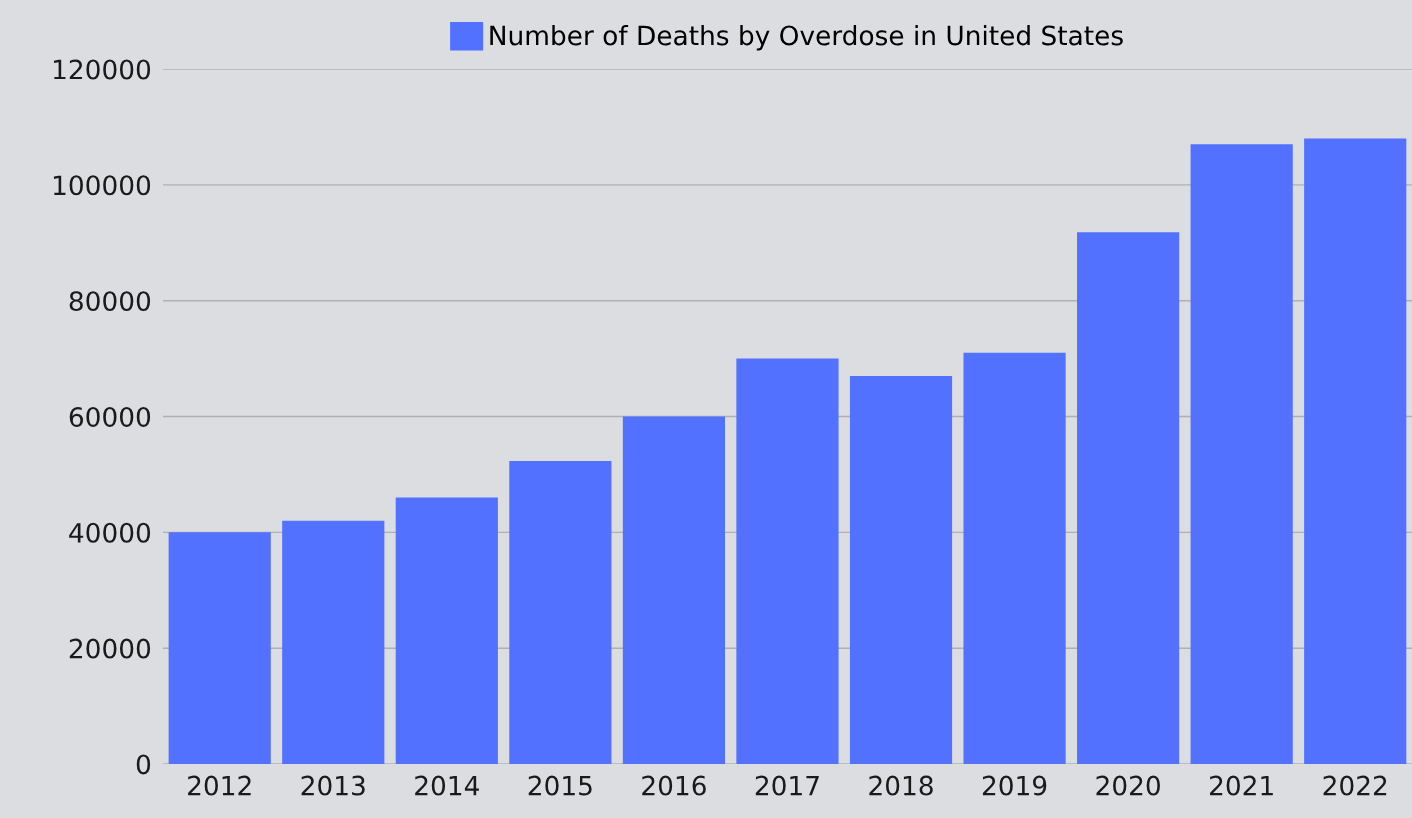  Describe the element at coordinates (1128, 785) in the screenshot. I see `x-tick-label: 2020` at that location.